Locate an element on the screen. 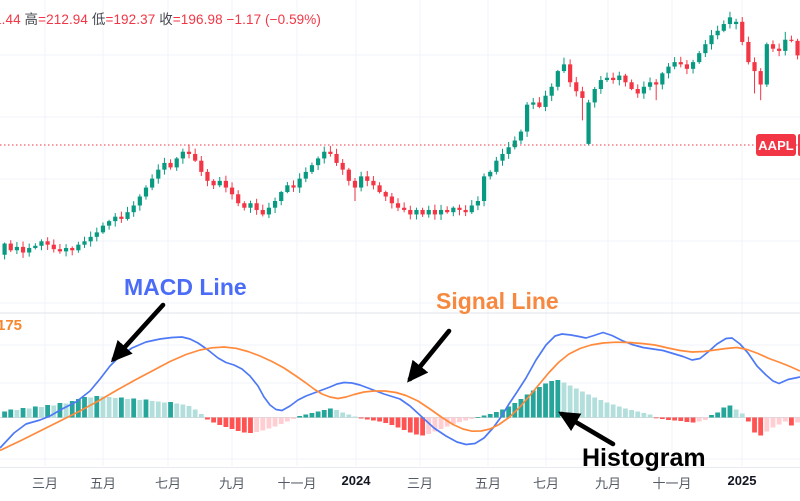 Image resolution: width=800 pixels, height=501 pixels. macd-histogram is located at coordinates (401, 408).